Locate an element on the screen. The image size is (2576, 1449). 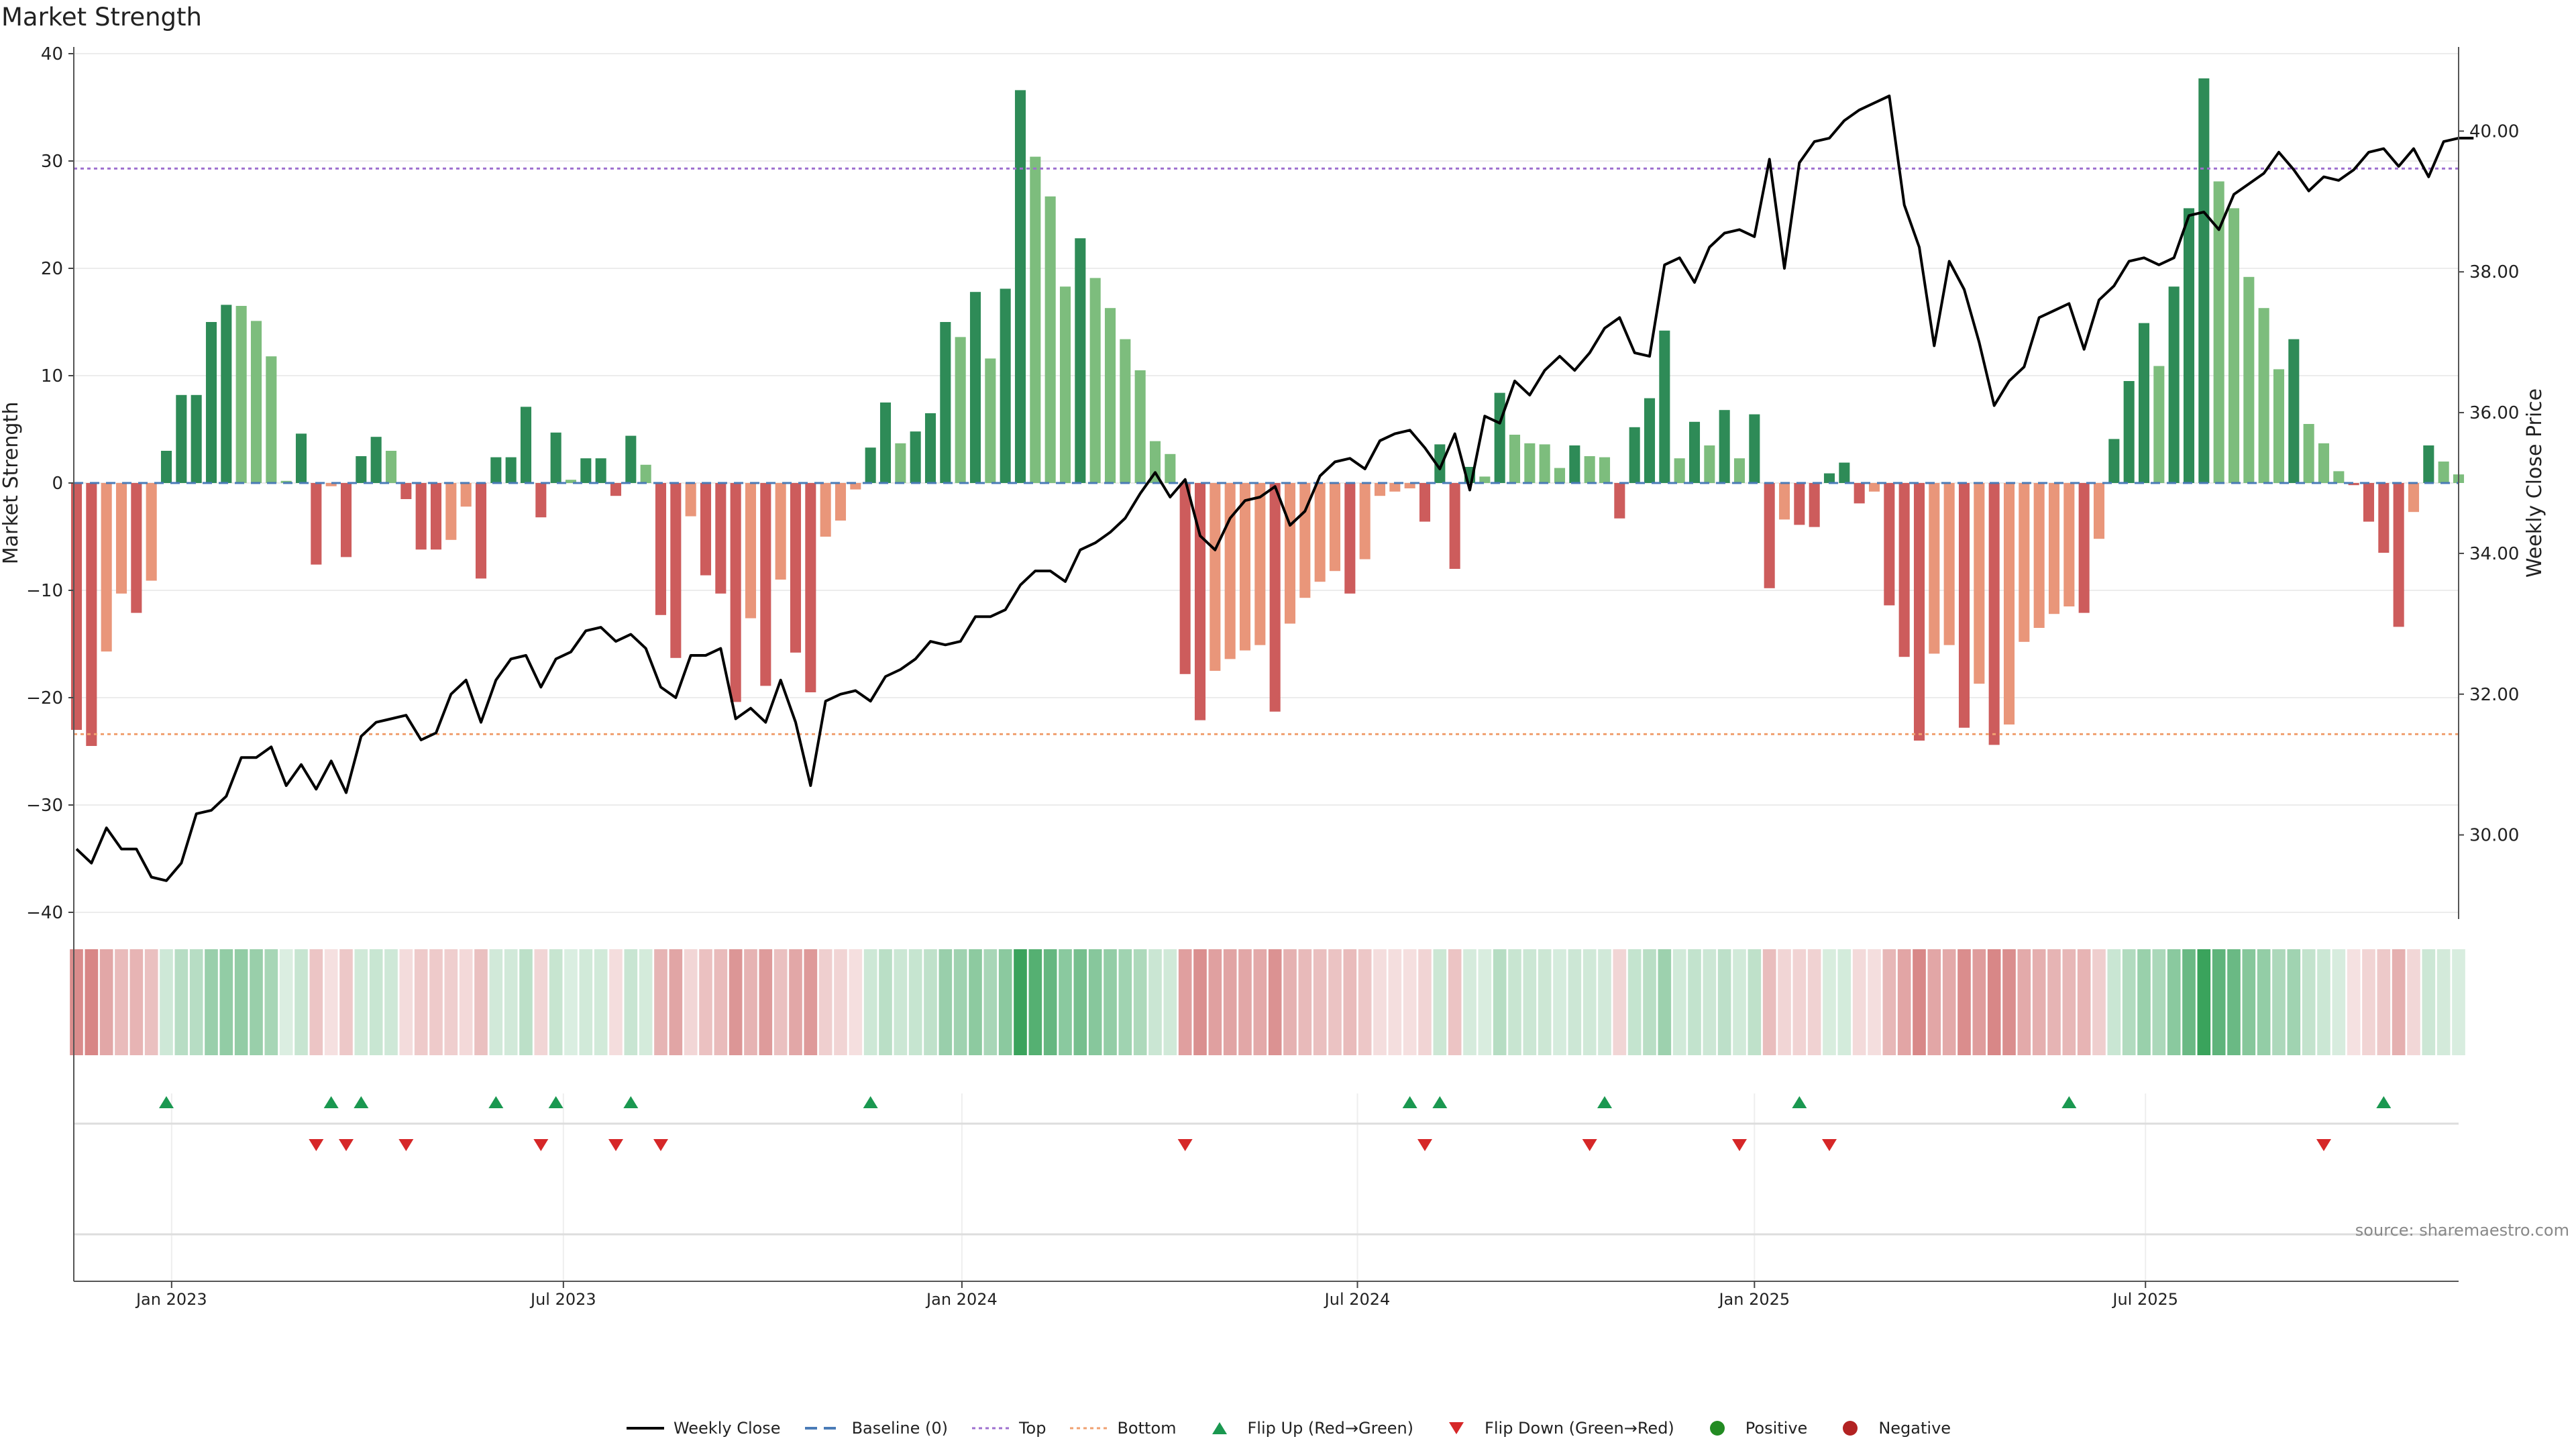
legend-item: Flip Up (Red→Green) is located at coordinates (1306, 1428).